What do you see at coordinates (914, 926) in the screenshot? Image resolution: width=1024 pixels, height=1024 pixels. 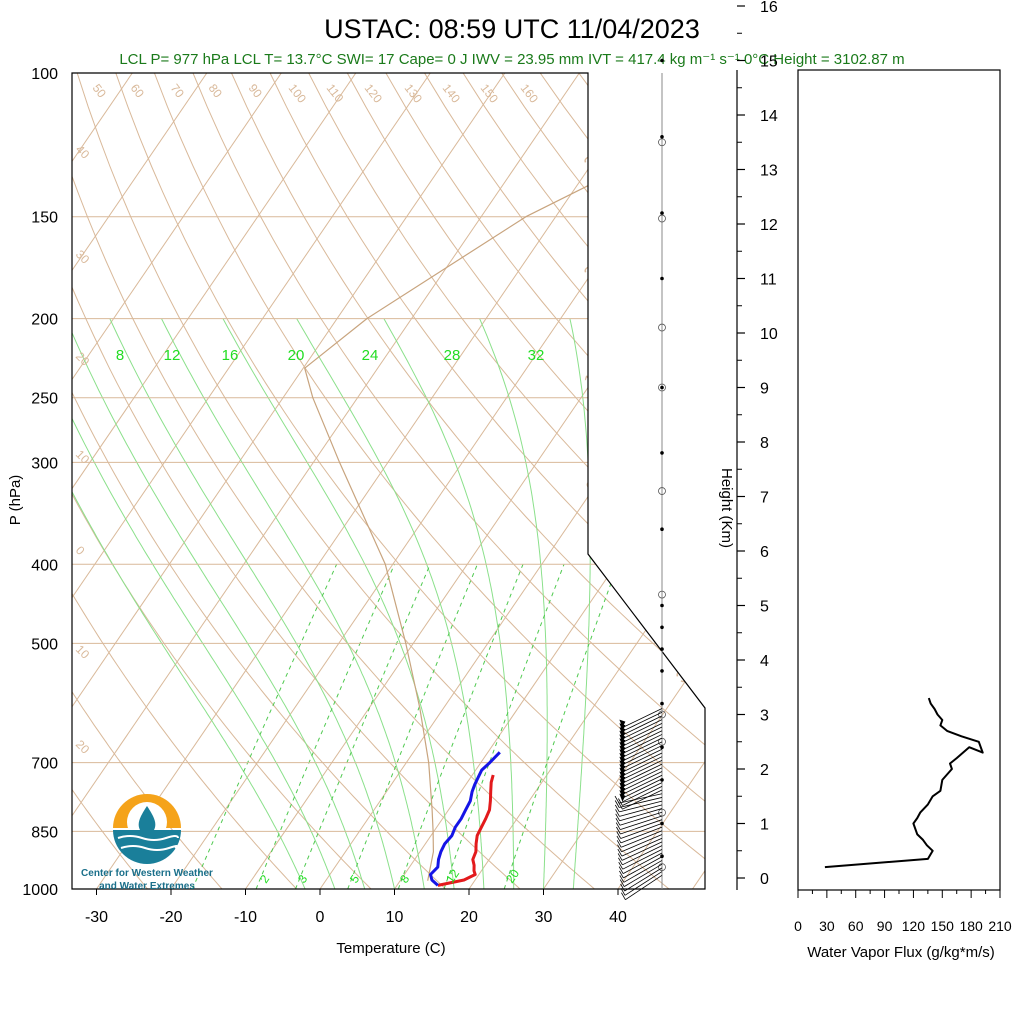 I see `flux-tick-label: 120` at bounding box center [914, 926].